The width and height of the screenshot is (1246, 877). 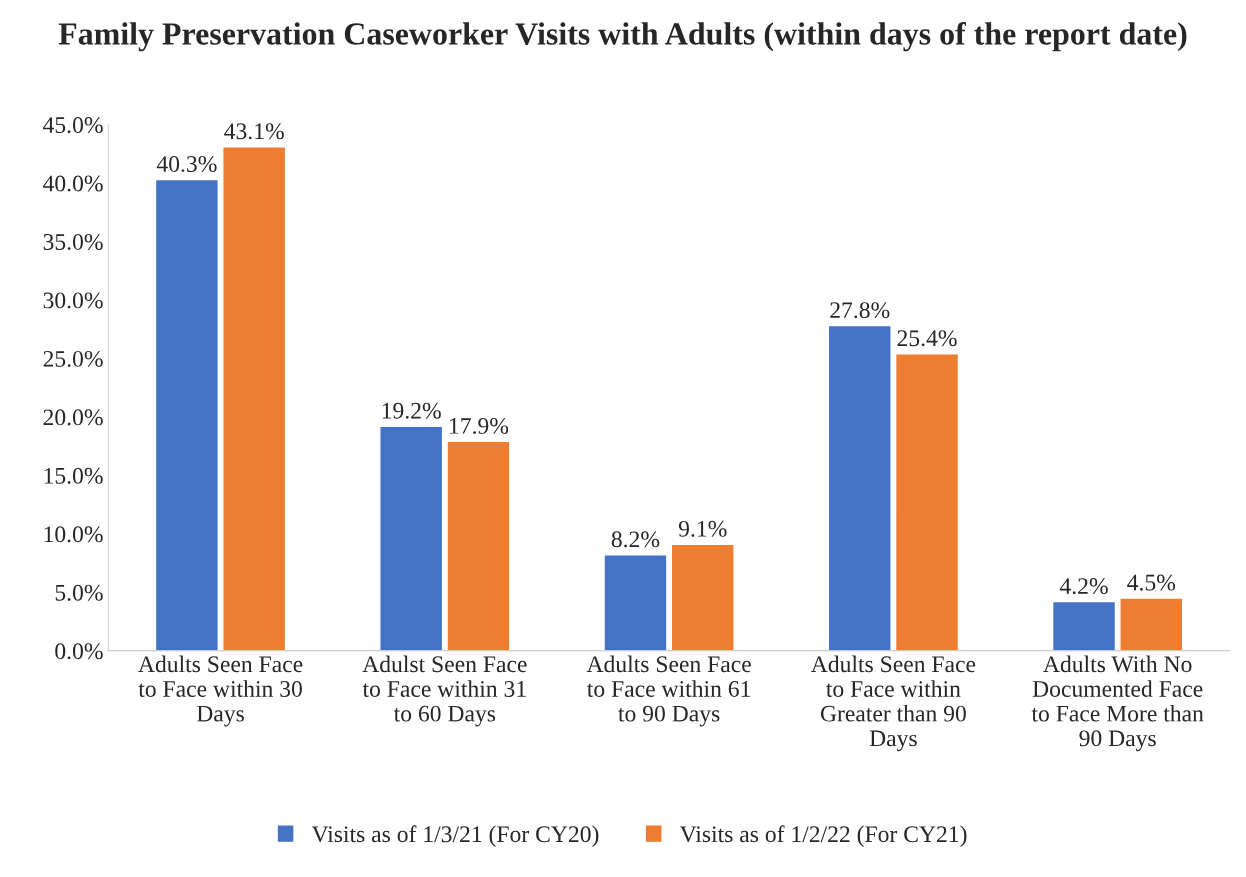 What do you see at coordinates (73, 241) in the screenshot?
I see `y-tick-label: 35.0%` at bounding box center [73, 241].